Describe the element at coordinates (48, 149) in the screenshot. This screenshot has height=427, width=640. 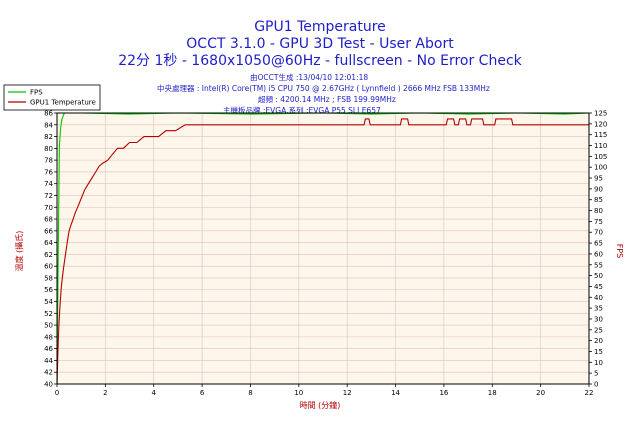
I see `y-left-tick-label: 80` at that location.